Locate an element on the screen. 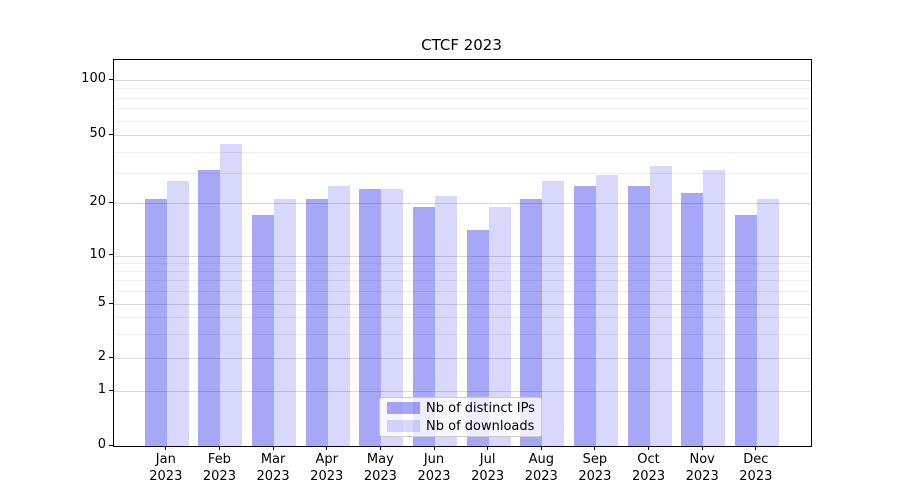 The image size is (900, 500). bar-sep-downloads is located at coordinates (606, 310).